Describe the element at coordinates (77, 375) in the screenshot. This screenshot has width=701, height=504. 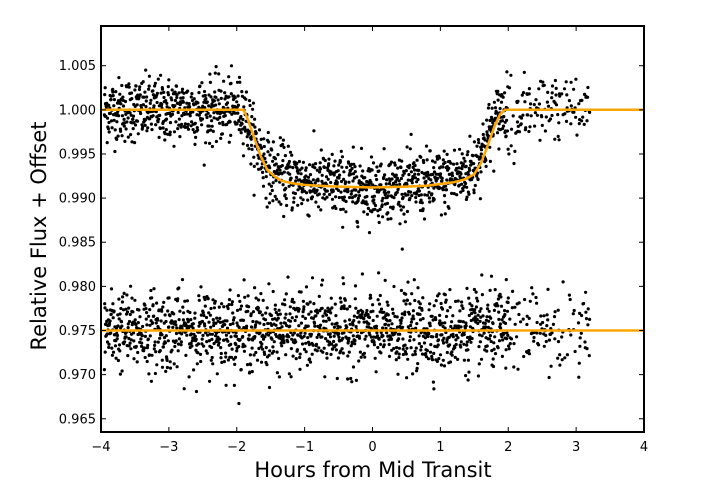
I see `y-tick-label: 0.970` at that location.